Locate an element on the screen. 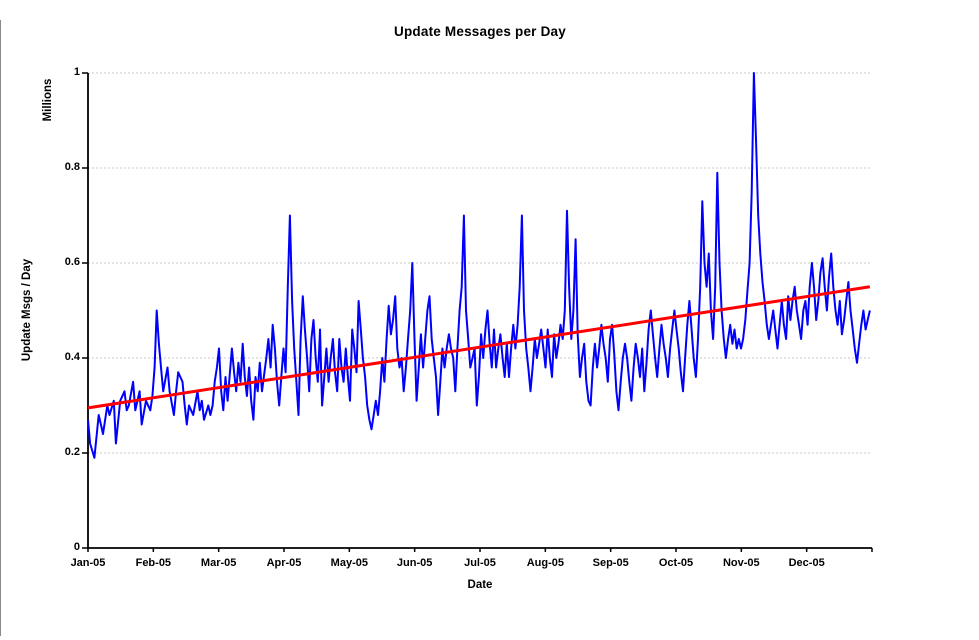  chart-title: Update Messages per Day is located at coordinates (480, 31).